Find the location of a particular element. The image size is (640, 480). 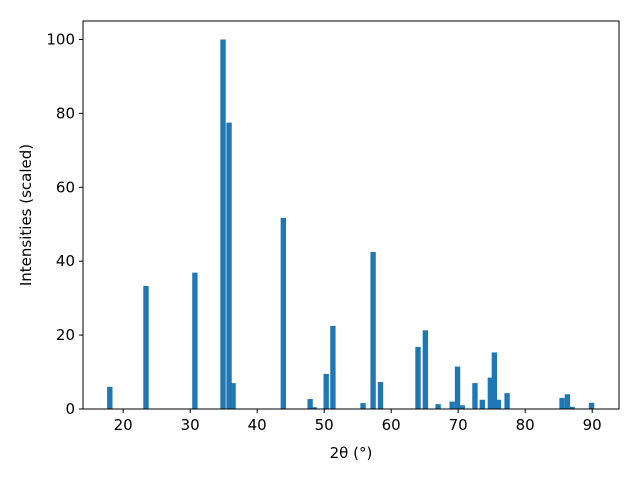

y-tick-label: 0 is located at coordinates (70, 409).